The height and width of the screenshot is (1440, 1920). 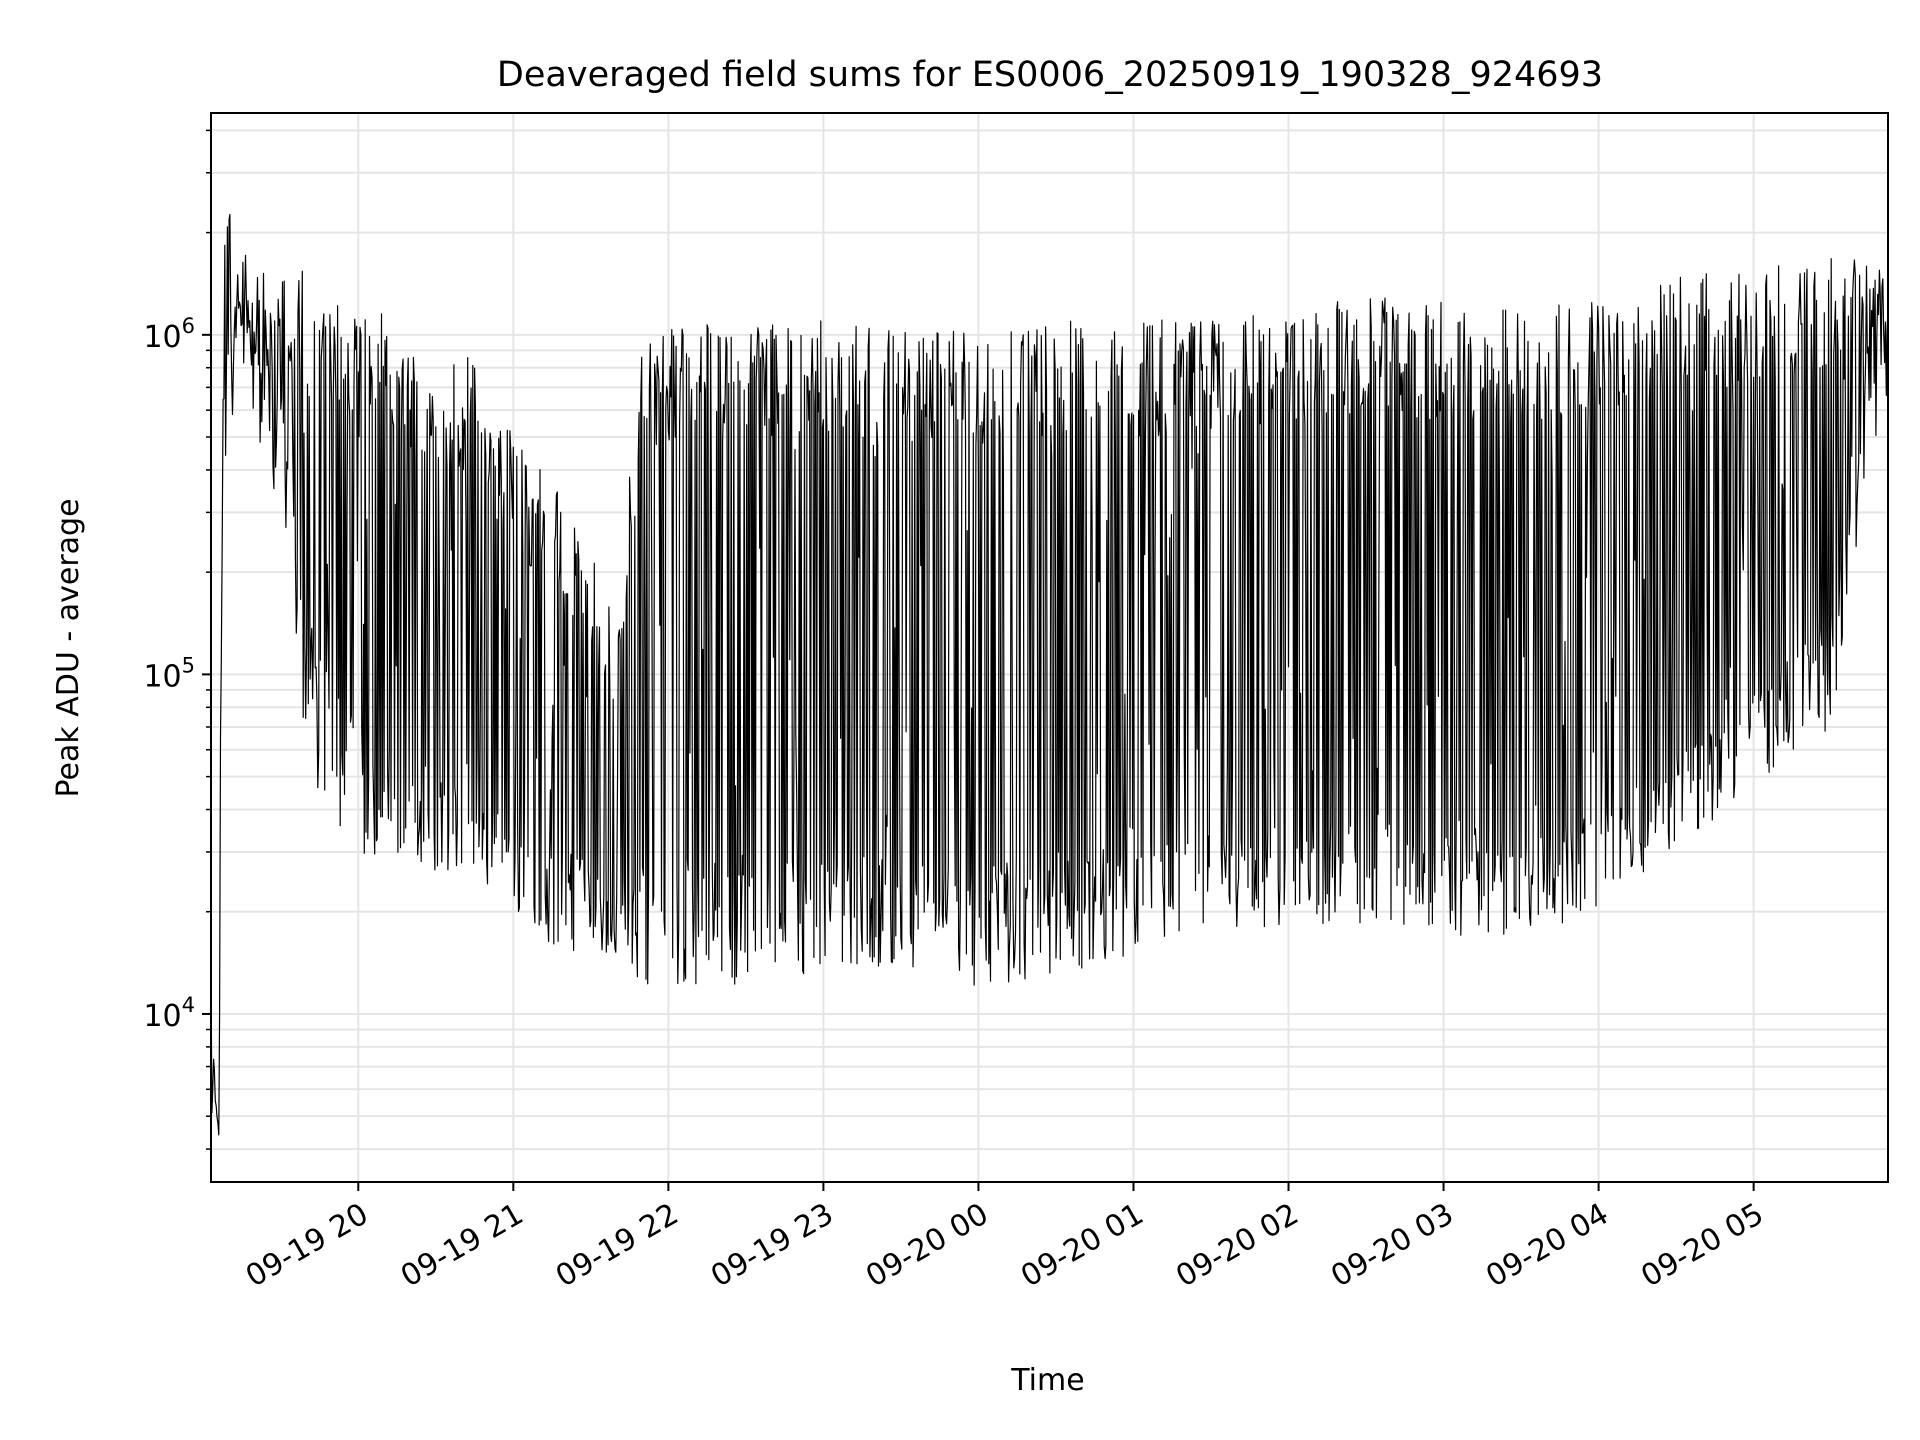 I want to click on y-axis-label: Peak ADU - average, so click(x=68, y=647).